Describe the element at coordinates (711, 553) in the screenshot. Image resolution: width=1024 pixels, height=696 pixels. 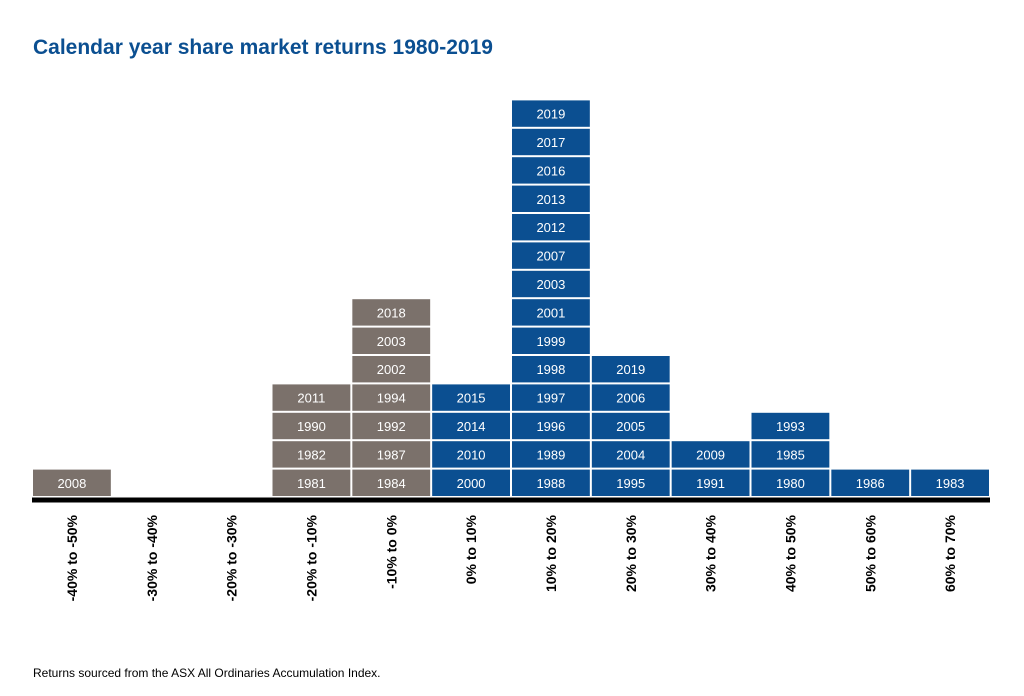
I see `x-tick-label: 30% to 40%` at that location.